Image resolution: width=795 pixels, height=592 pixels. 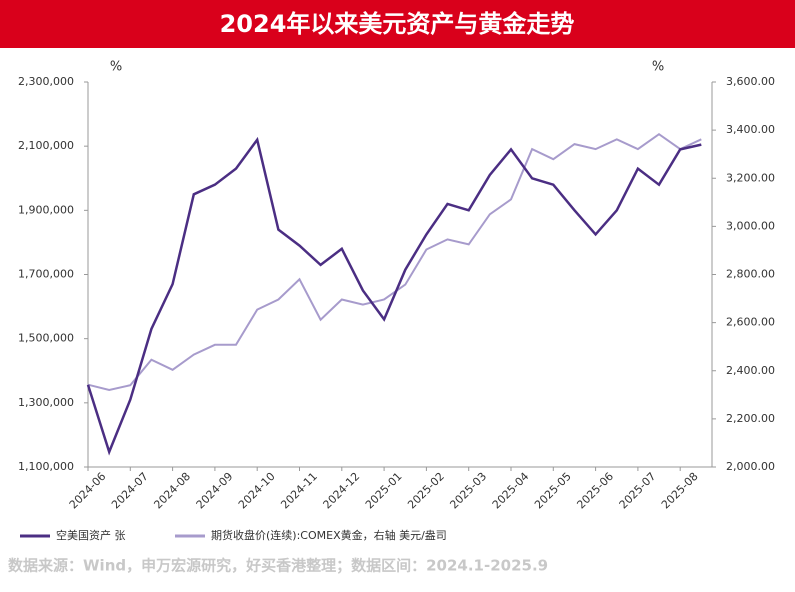 I want to click on x-tick-label: 2024-12, so click(x=342, y=491).